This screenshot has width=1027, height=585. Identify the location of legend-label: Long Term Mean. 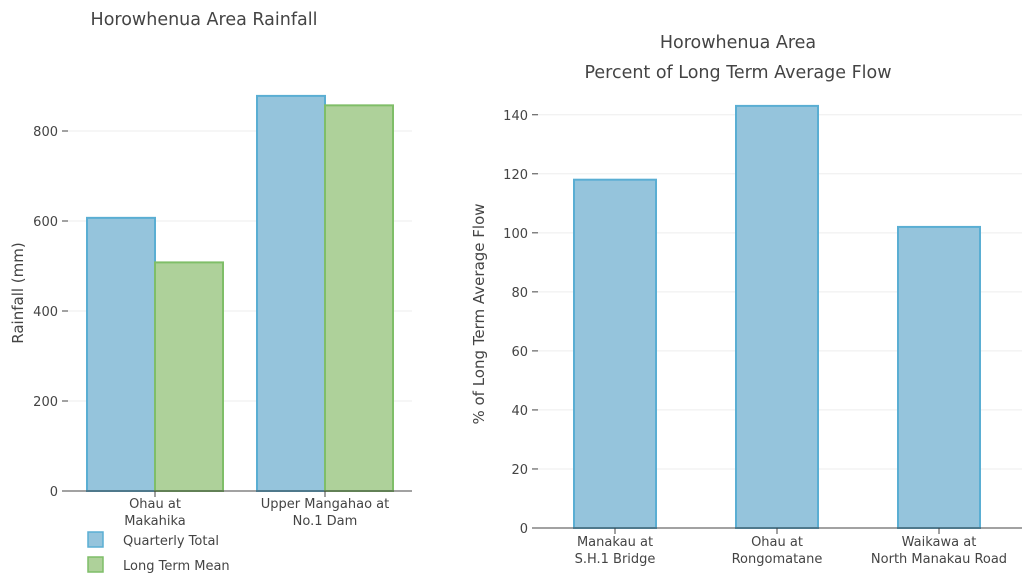
(176, 566).